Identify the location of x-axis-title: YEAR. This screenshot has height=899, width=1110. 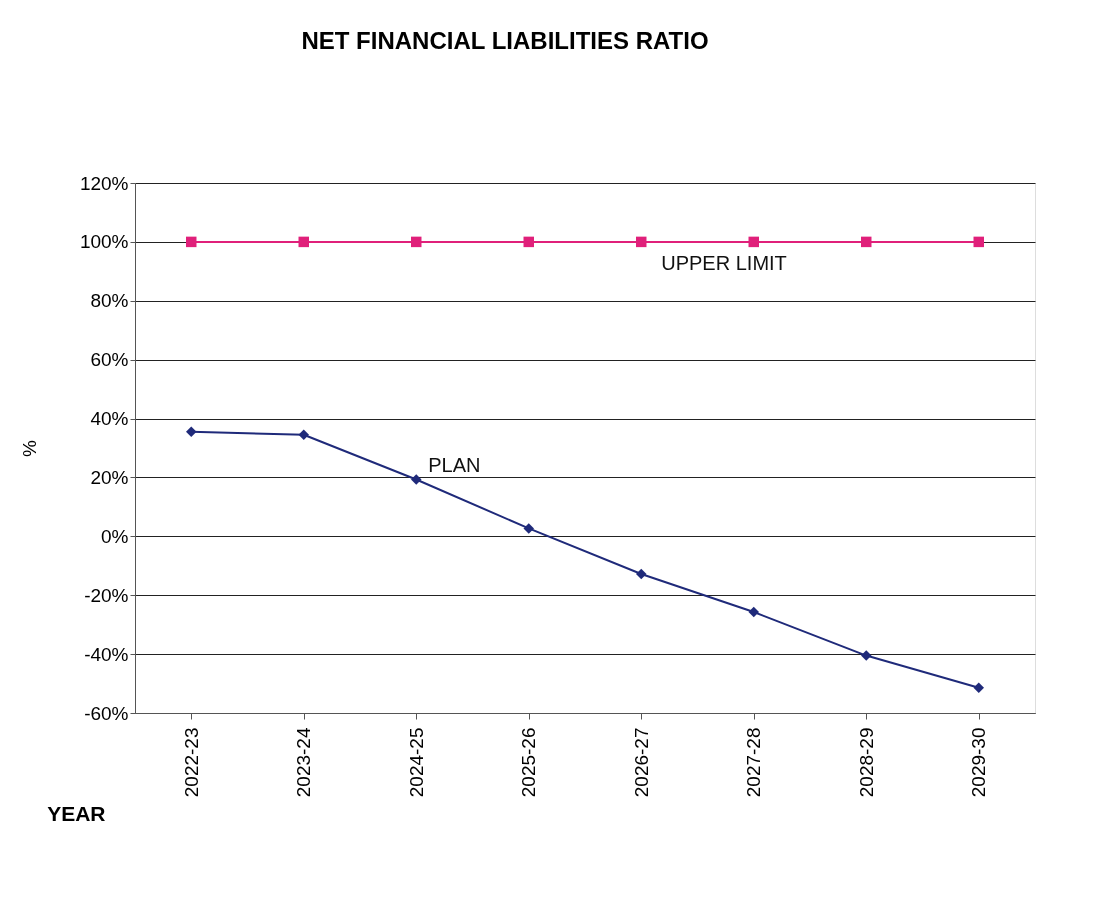
(76, 813).